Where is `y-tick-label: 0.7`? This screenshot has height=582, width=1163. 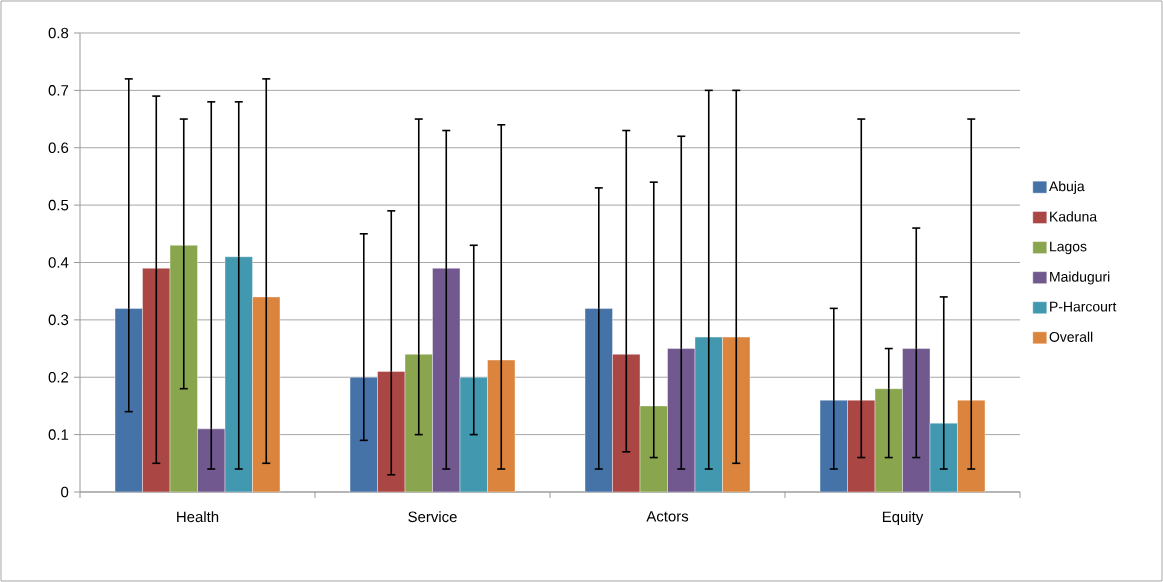 y-tick-label: 0.7 is located at coordinates (58, 90).